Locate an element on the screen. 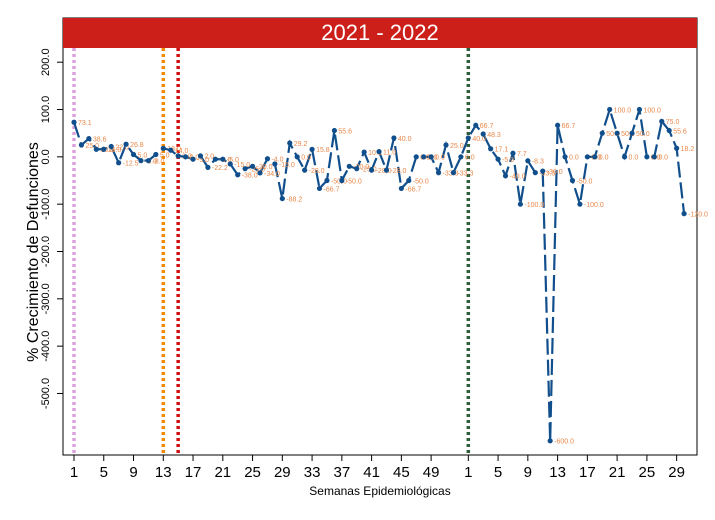 The height and width of the screenshot is (520, 715). x-tick-label: 17 is located at coordinates (587, 472).